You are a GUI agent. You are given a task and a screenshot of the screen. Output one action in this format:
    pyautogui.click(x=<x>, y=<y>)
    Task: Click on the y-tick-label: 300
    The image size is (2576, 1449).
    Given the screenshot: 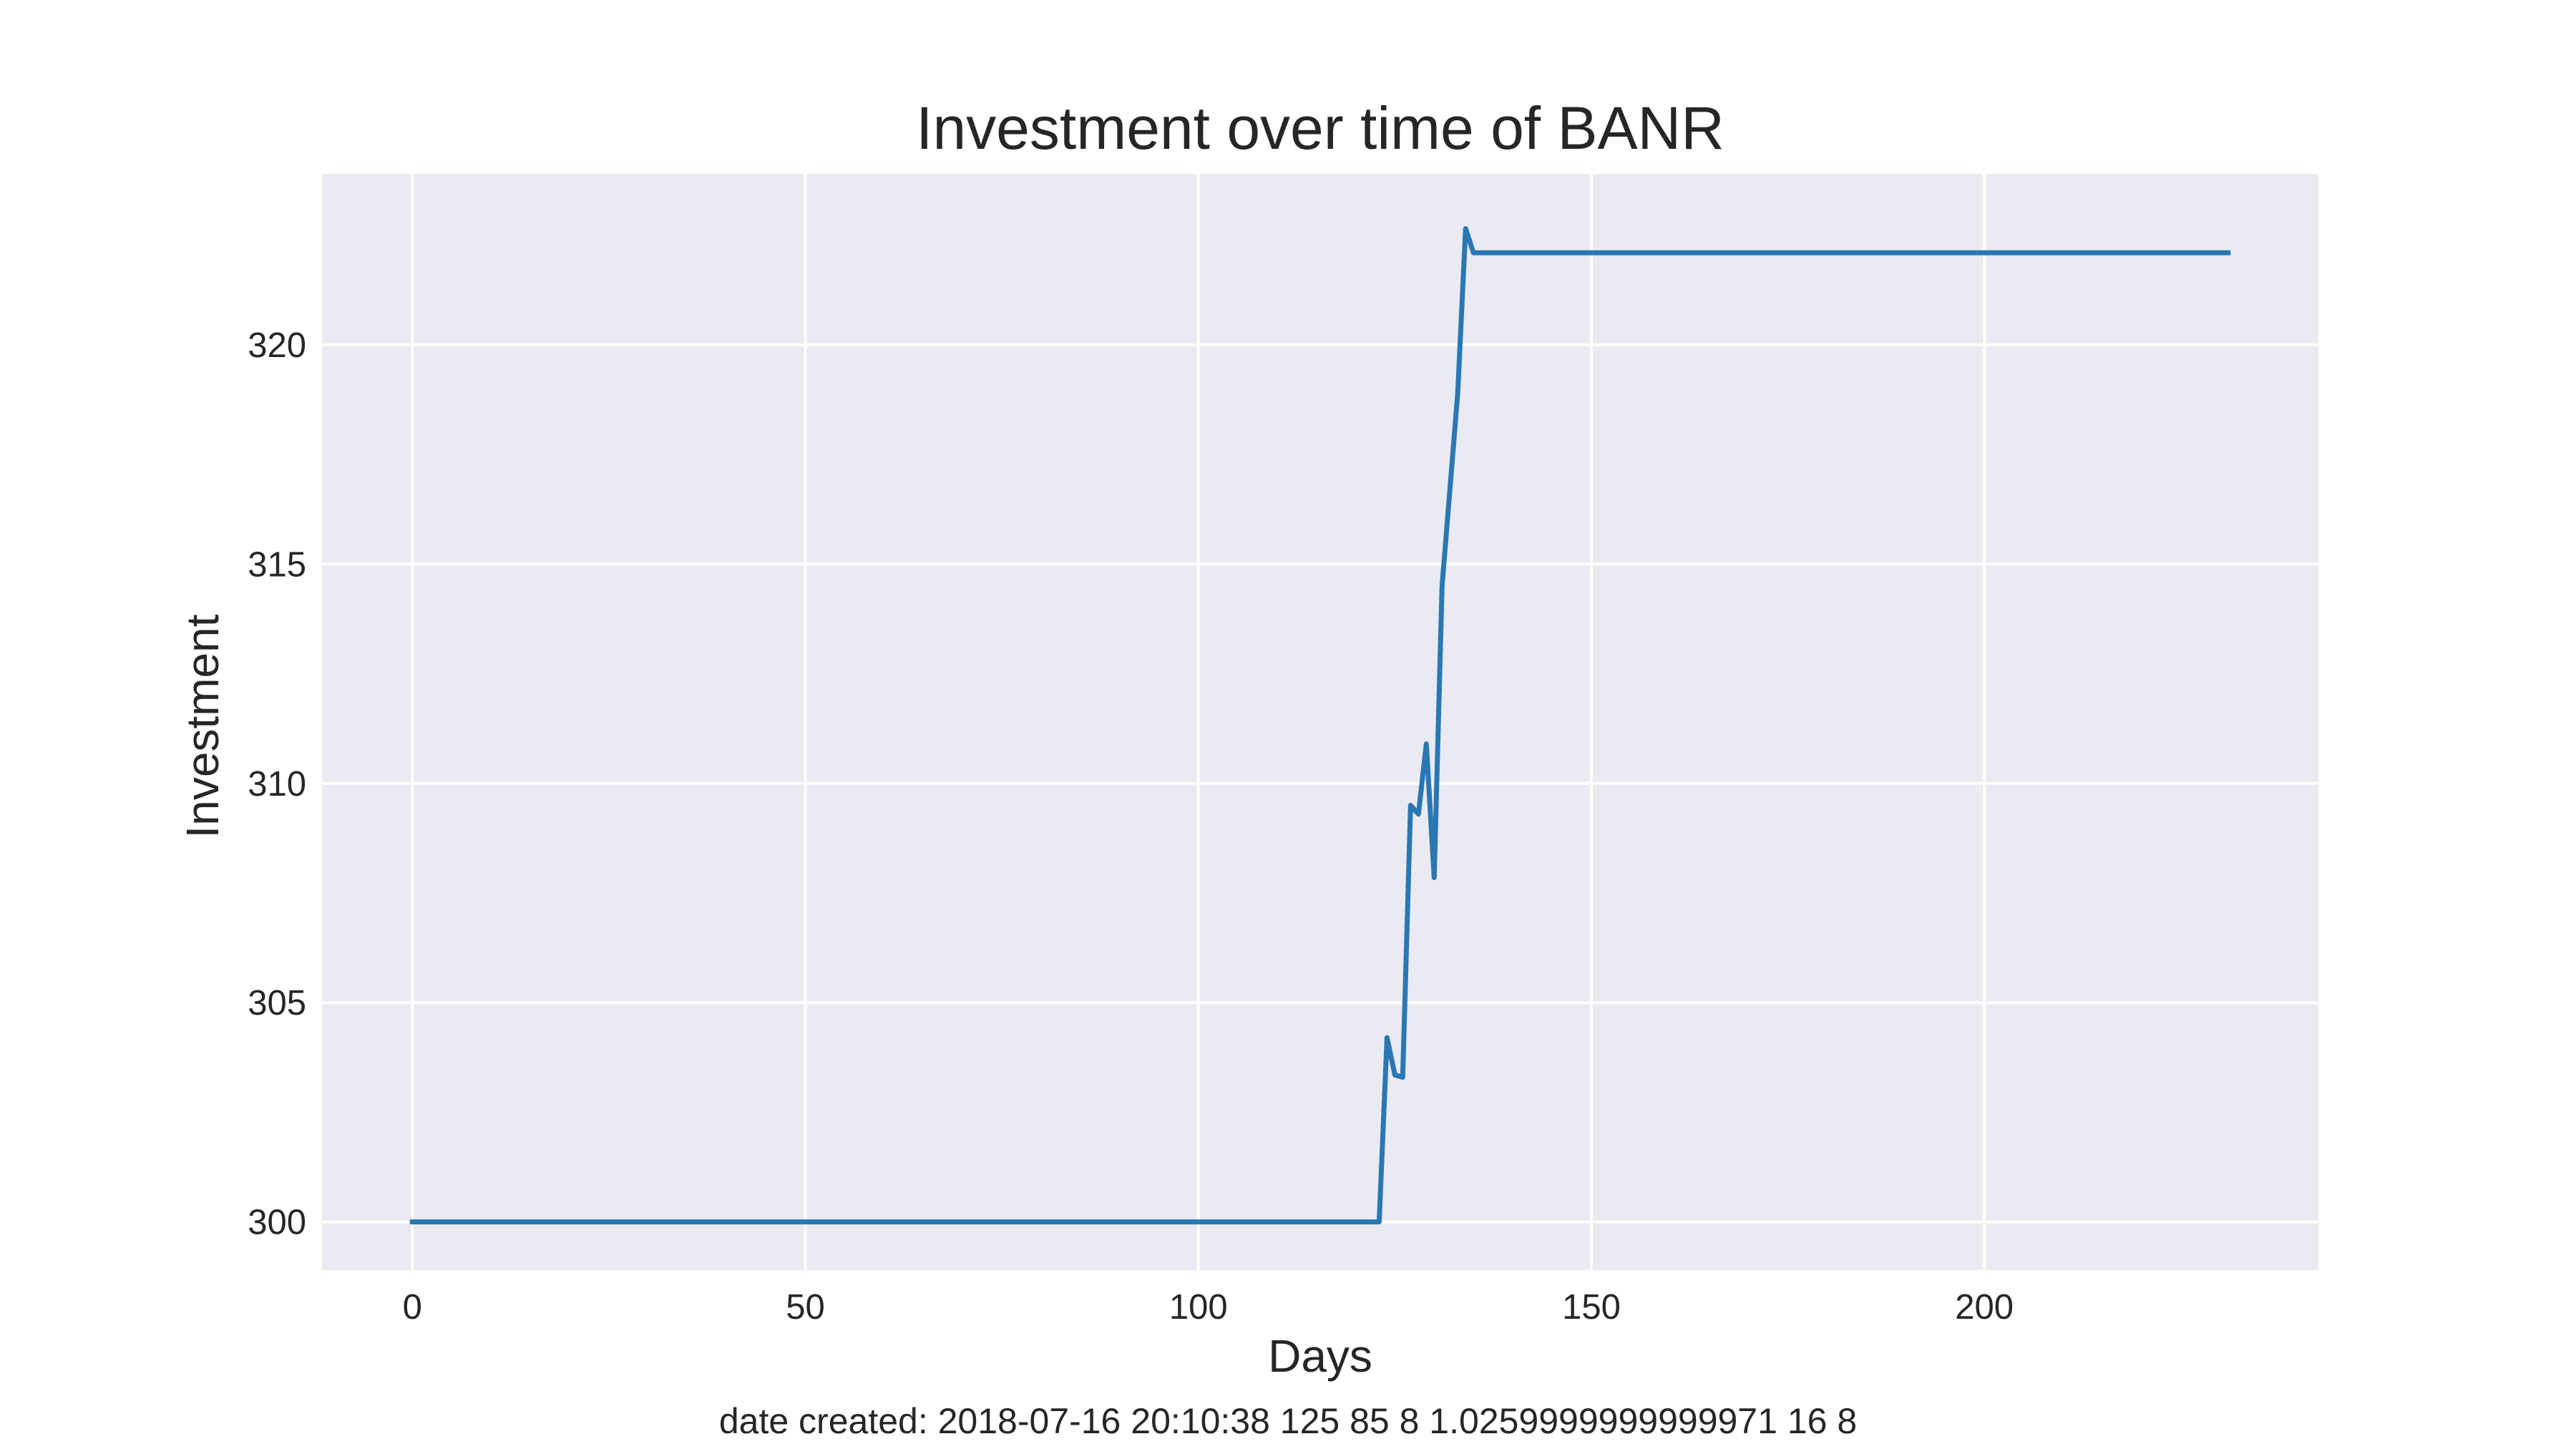 What is the action you would take?
    pyautogui.click(x=277, y=1223)
    